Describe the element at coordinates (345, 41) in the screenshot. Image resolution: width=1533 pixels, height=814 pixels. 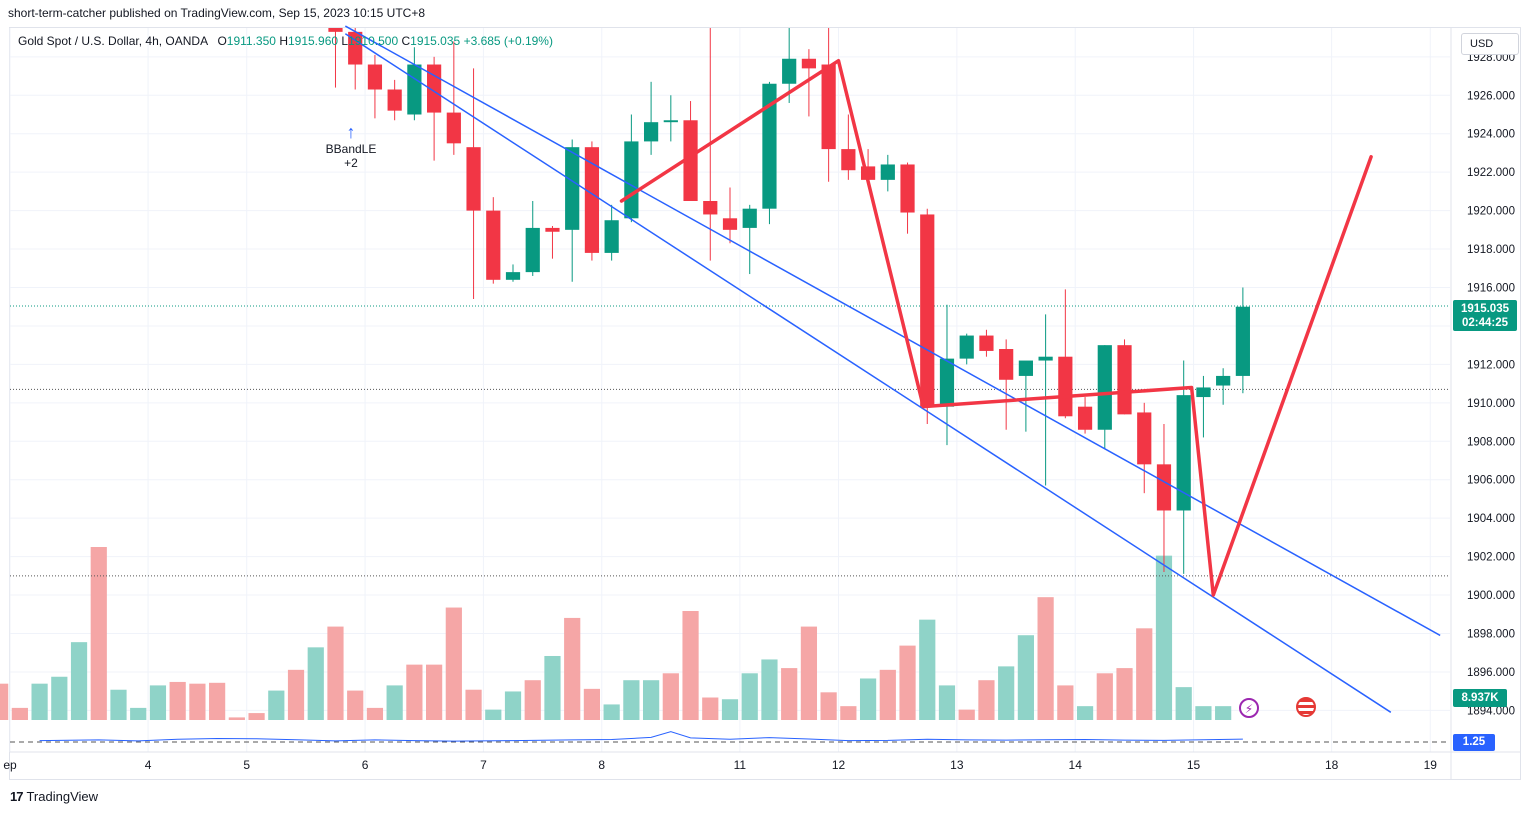
I see `legend-low-label: L` at that location.